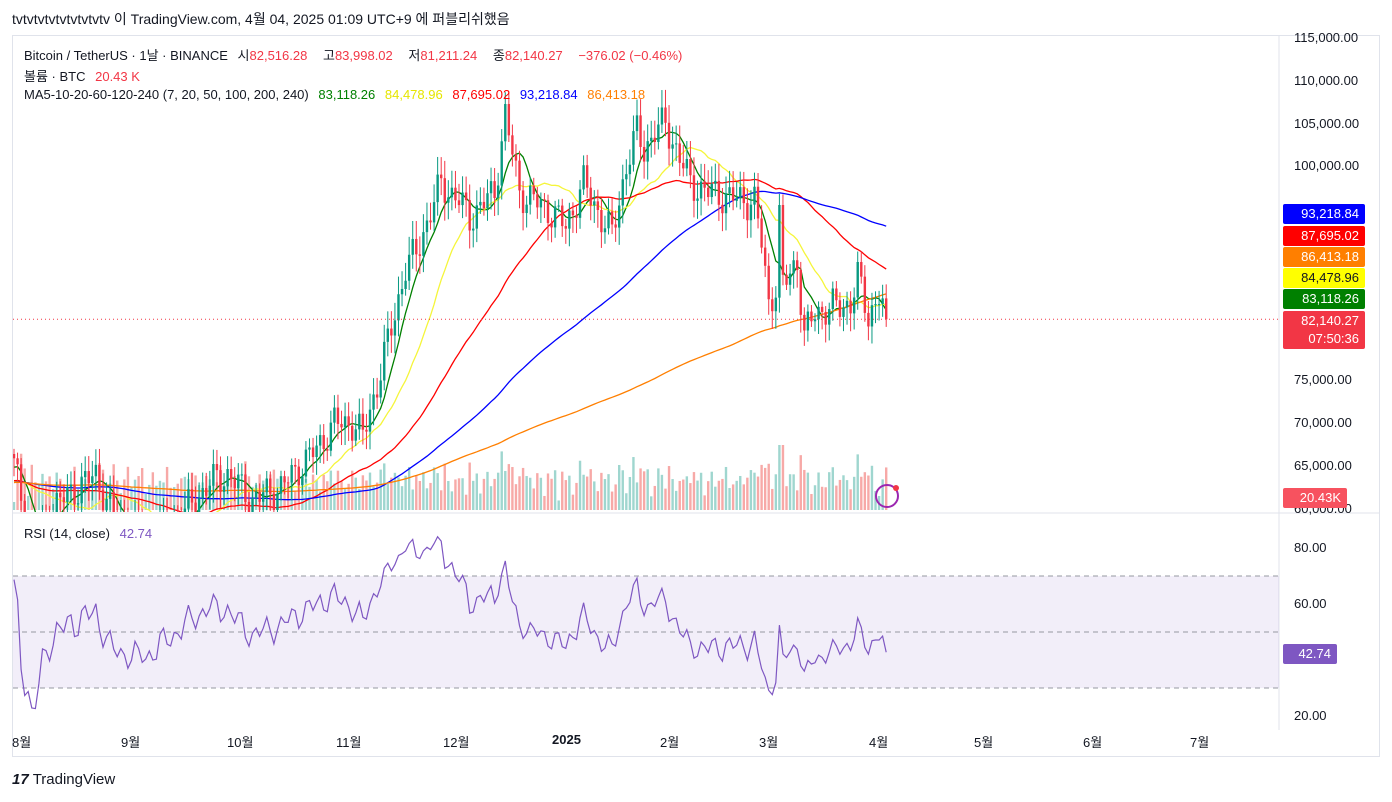  Describe the element at coordinates (630, 55) in the screenshot. I see `change-value: −376.02 (−0.46%)` at that location.